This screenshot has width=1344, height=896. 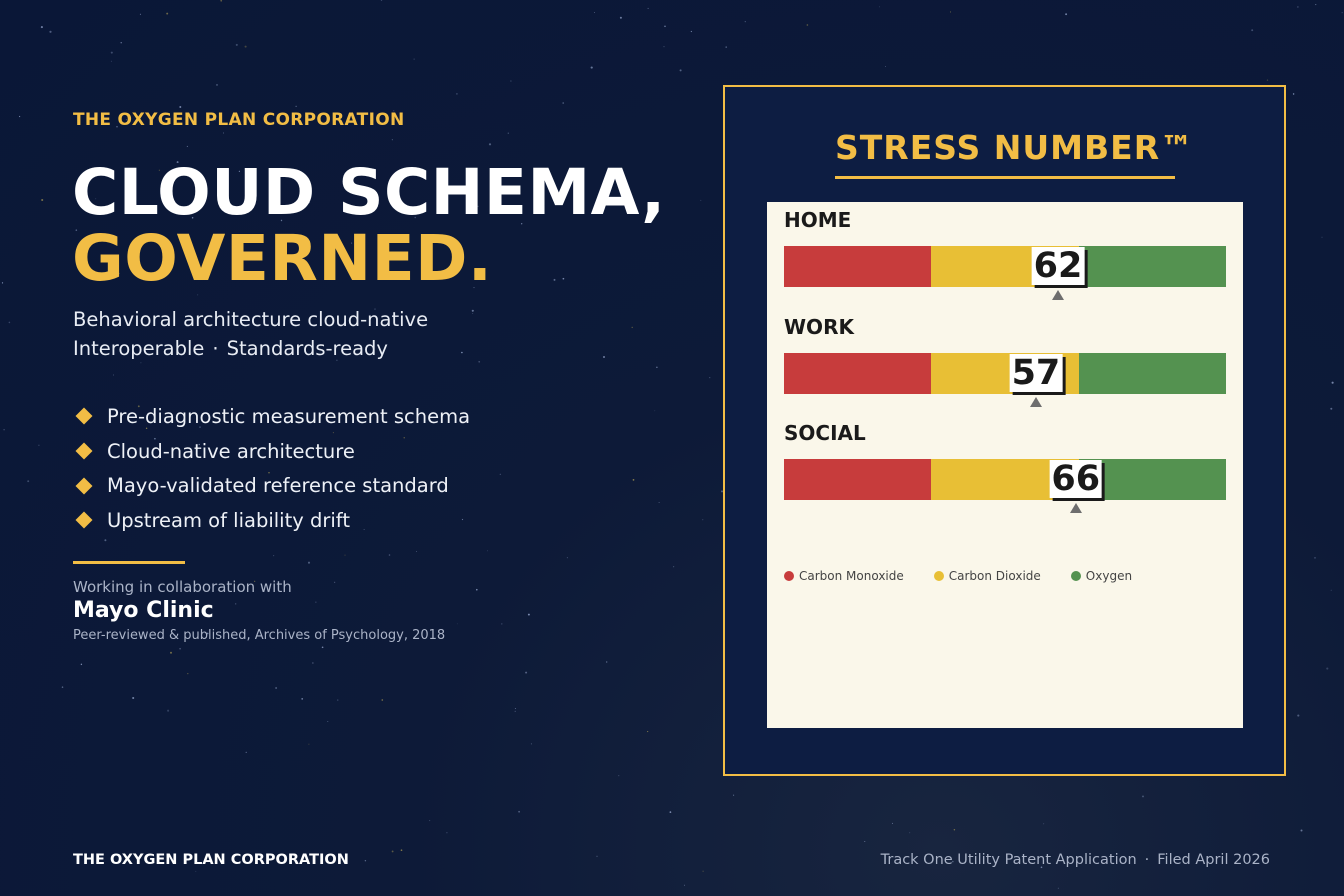 What do you see at coordinates (851, 576) in the screenshot?
I see `legend-label: Carbon Monoxide` at bounding box center [851, 576].